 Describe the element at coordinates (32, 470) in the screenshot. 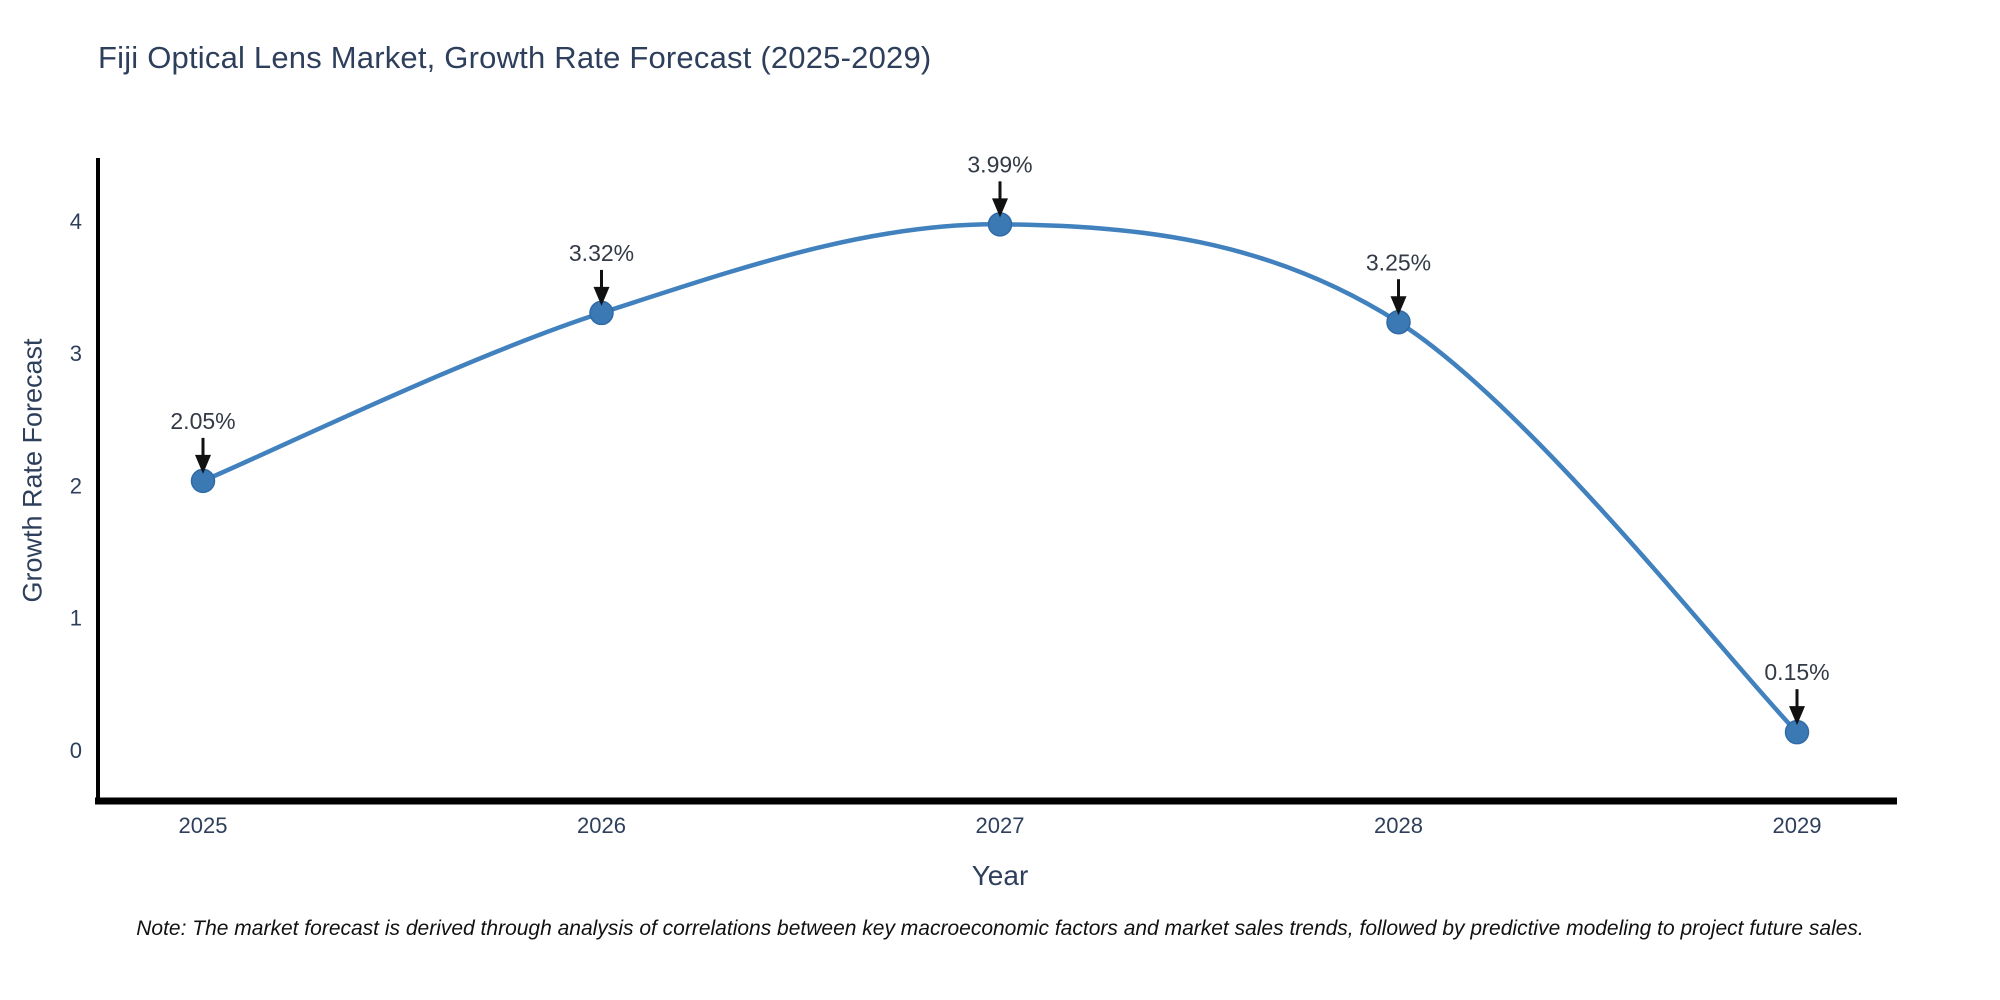

I see `y-axis-title: Growth Rate Forecast` at that location.